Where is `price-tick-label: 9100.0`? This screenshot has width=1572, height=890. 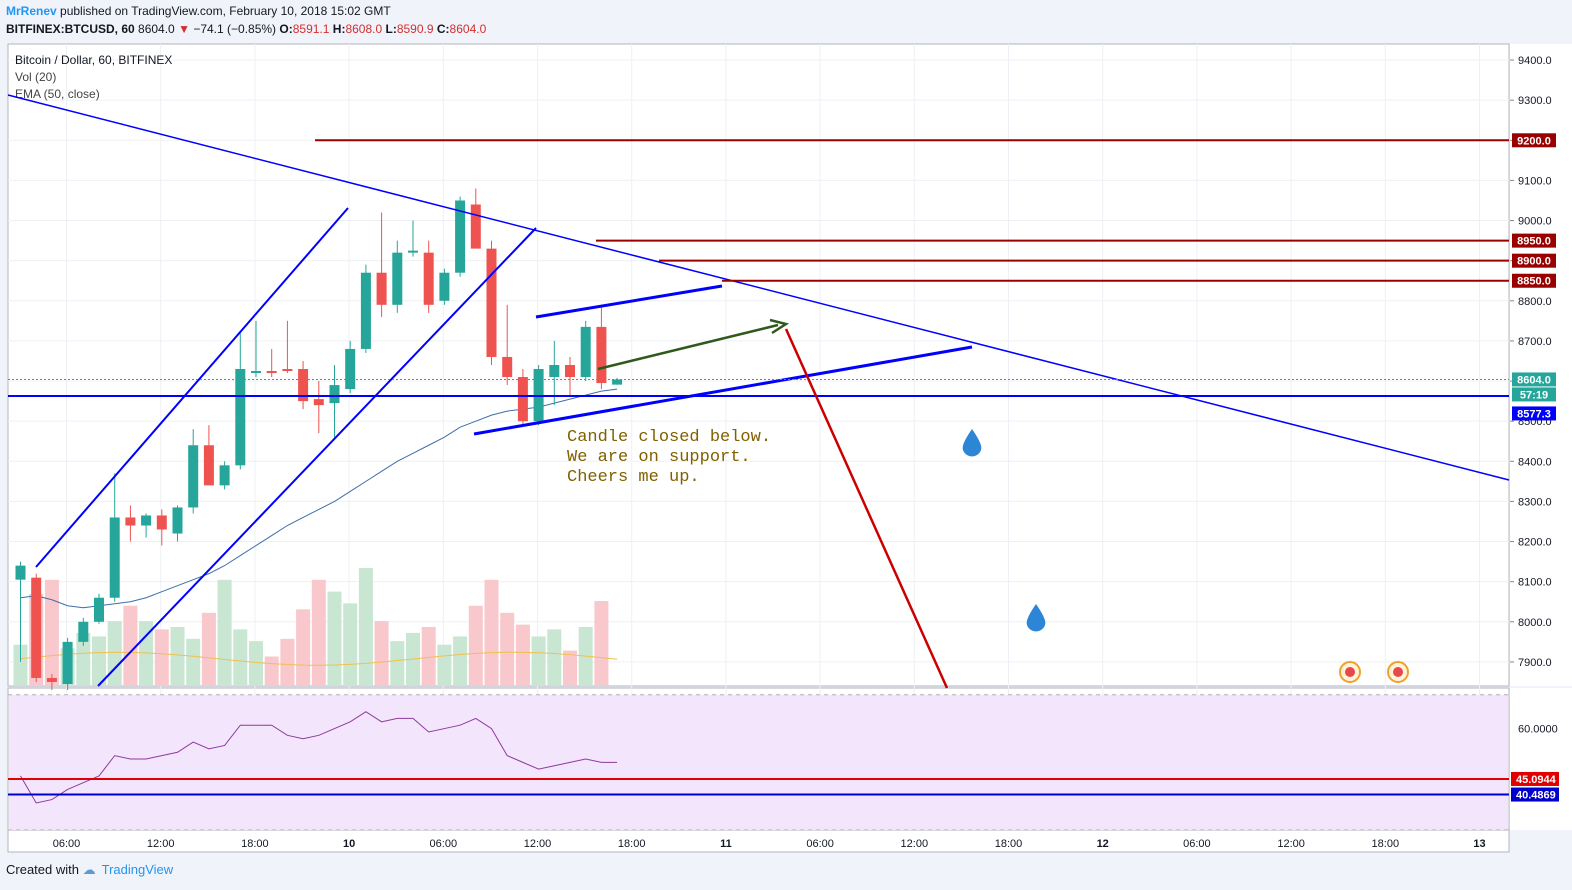
price-tick-label: 9100.0 is located at coordinates (1535, 181).